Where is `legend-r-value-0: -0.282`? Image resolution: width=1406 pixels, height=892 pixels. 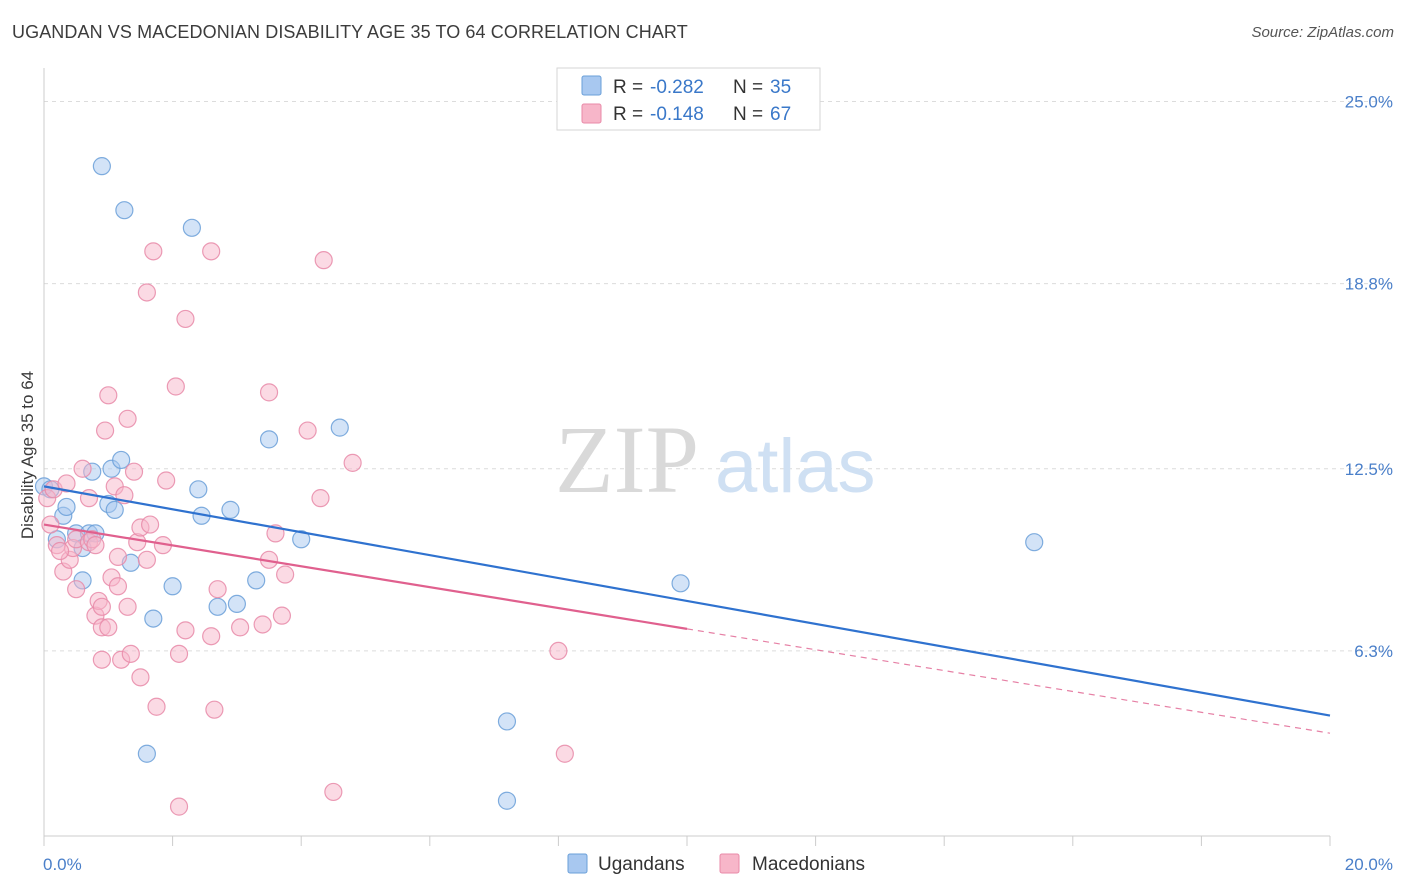 legend-r-value-0: -0.282 is located at coordinates (677, 87).